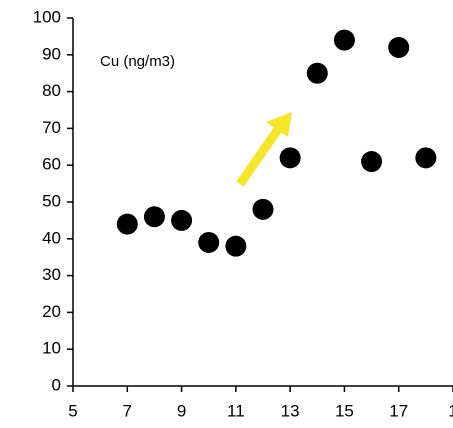 This screenshot has height=428, width=453. I want to click on x-tick-label: 9, so click(181, 410).